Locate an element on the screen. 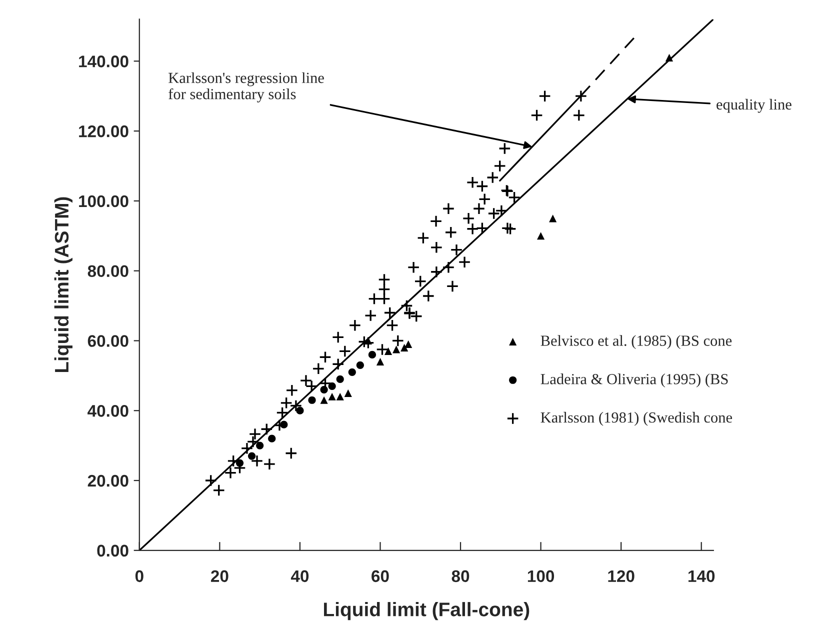 The image size is (820, 640). y-tick-label: 0.00 is located at coordinates (112, 550).